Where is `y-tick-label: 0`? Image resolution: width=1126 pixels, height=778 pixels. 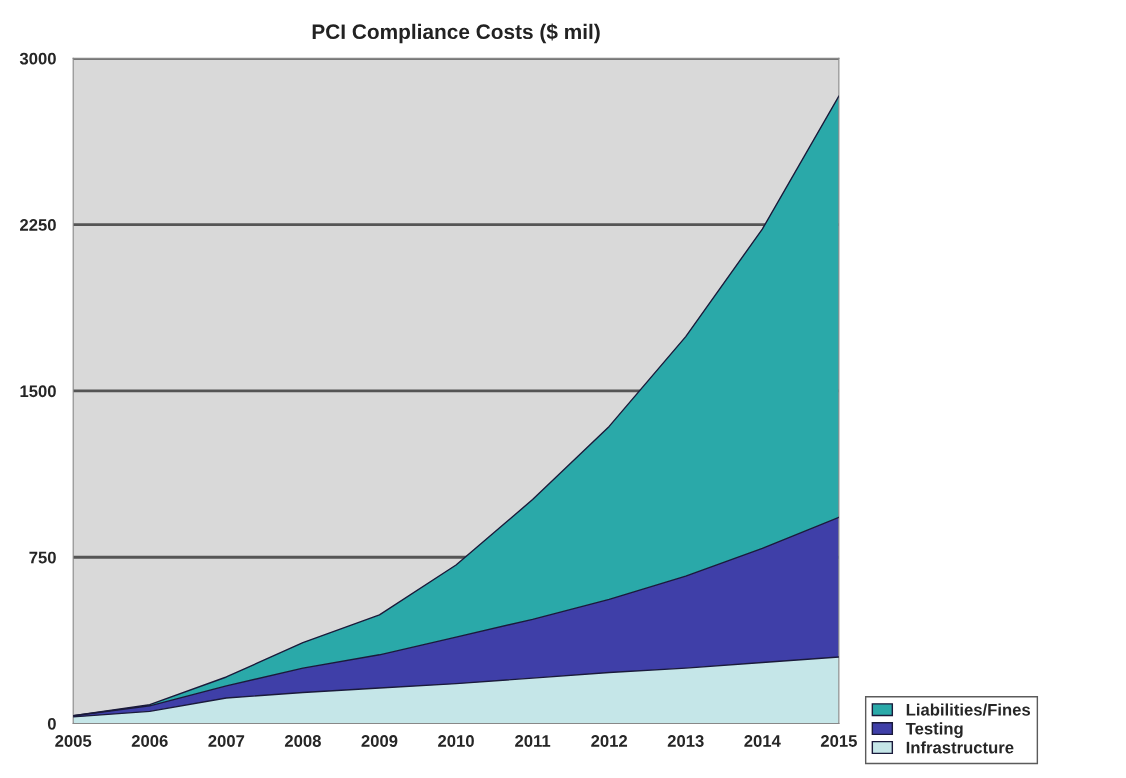 y-tick-label: 0 is located at coordinates (51, 723).